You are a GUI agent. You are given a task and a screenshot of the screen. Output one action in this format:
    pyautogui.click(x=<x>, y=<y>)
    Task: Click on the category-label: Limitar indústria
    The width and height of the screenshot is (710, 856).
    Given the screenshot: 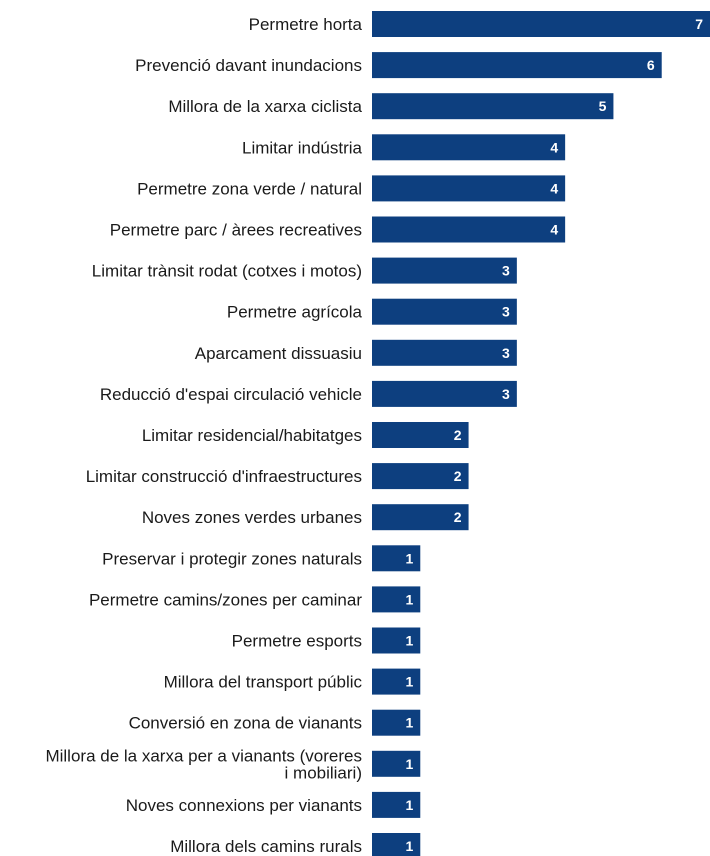 What is the action you would take?
    pyautogui.click(x=302, y=147)
    